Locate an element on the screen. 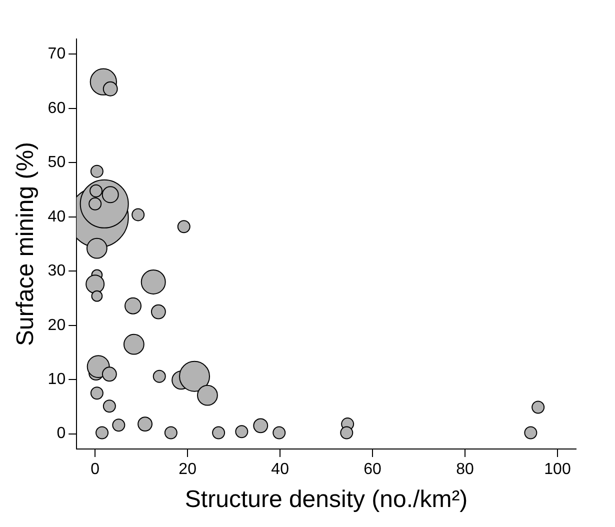 This screenshot has width=615, height=527. x-tick-label: 80 is located at coordinates (465, 469).